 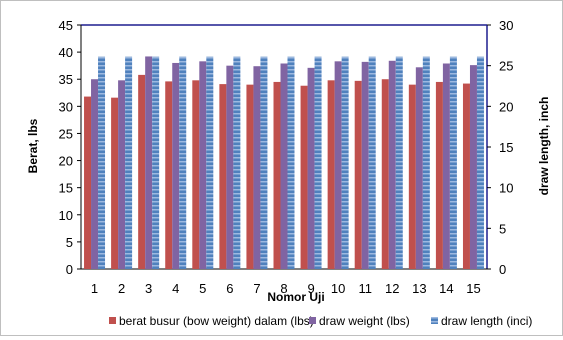 I want to click on x-tick-label: 2, so click(x=121, y=288).